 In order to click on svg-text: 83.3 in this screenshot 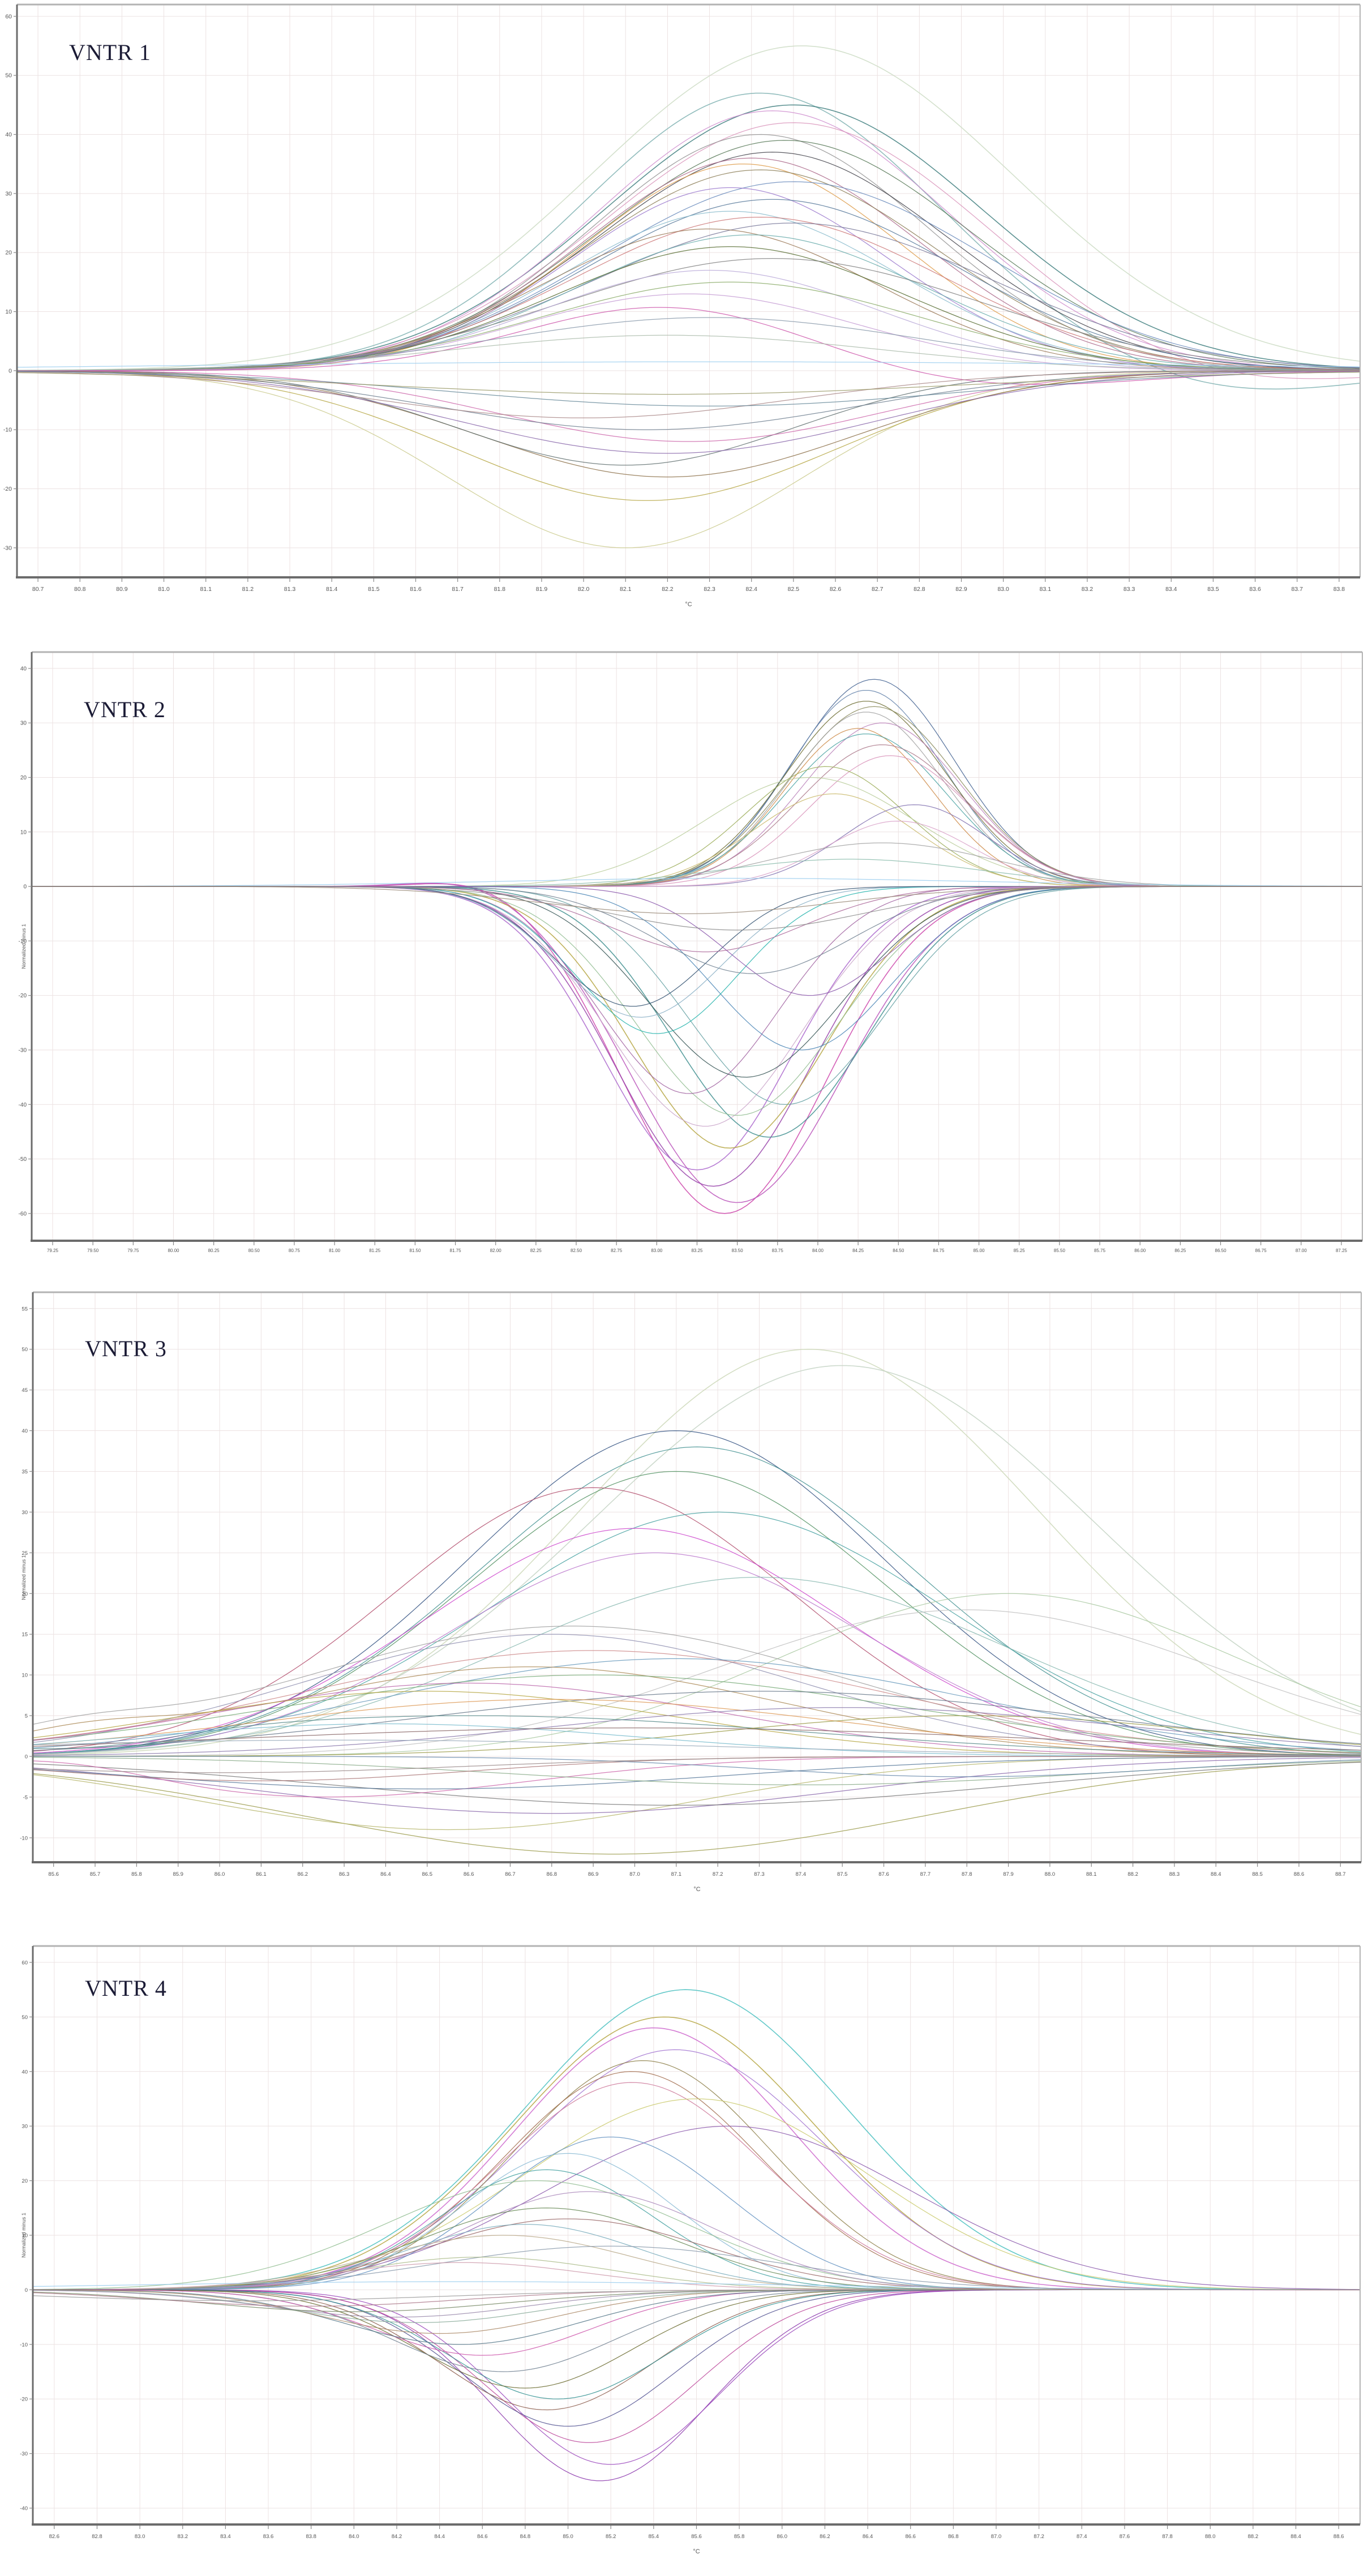, I will do `click(1129, 589)`.